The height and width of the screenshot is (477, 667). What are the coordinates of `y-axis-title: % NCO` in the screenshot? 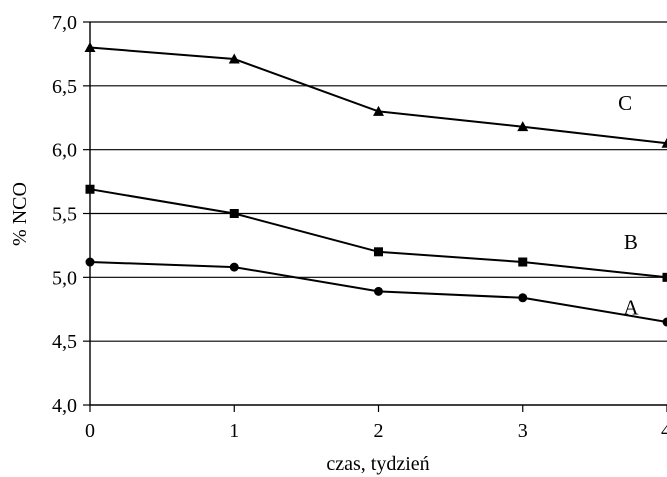 It's located at (20, 214).